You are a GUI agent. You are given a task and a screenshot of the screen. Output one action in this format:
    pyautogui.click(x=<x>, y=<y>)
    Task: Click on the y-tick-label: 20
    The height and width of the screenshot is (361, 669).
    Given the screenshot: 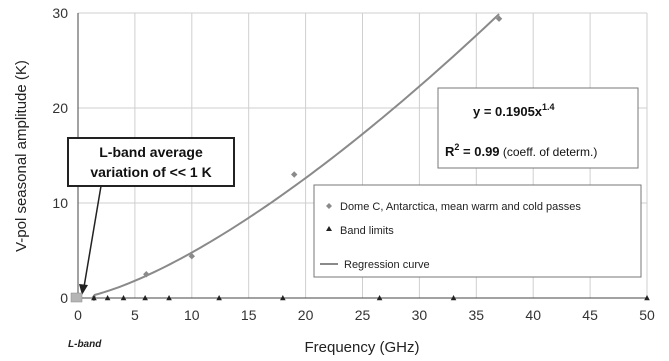 What is the action you would take?
    pyautogui.click(x=60, y=108)
    